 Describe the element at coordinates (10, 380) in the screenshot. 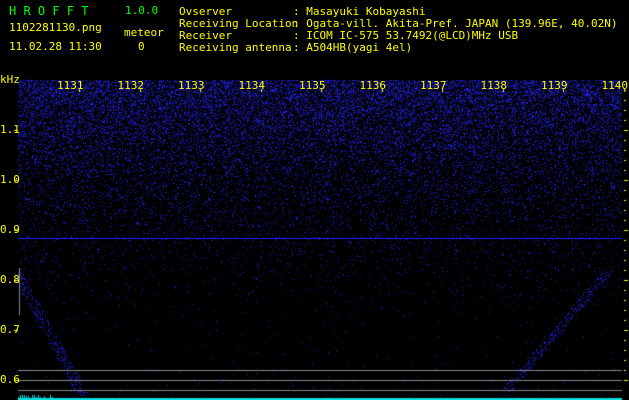

I see `y-tick-label: 0.6` at that location.